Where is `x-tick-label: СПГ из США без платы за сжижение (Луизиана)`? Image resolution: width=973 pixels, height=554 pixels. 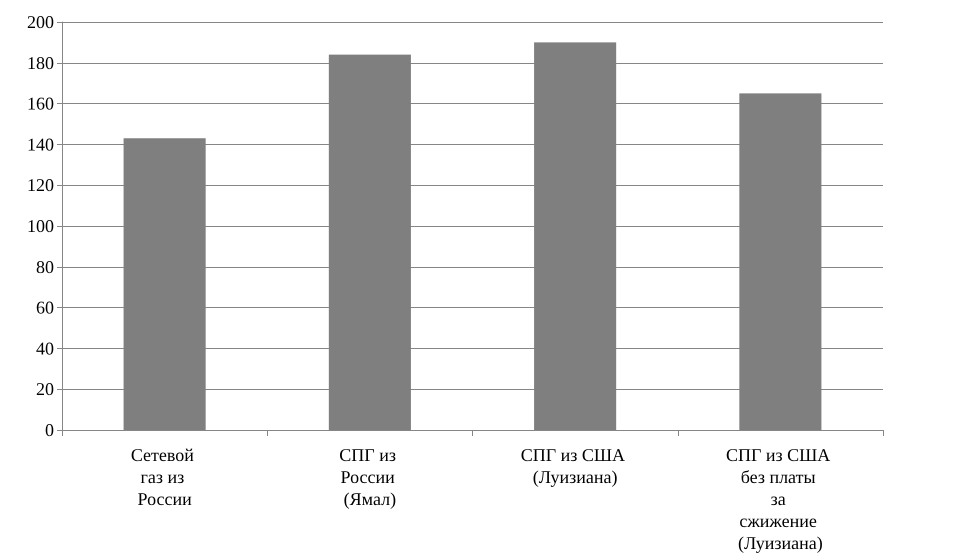 x-tick-label: СПГ из США без платы за сжижение (Луизиана) is located at coordinates (780, 499).